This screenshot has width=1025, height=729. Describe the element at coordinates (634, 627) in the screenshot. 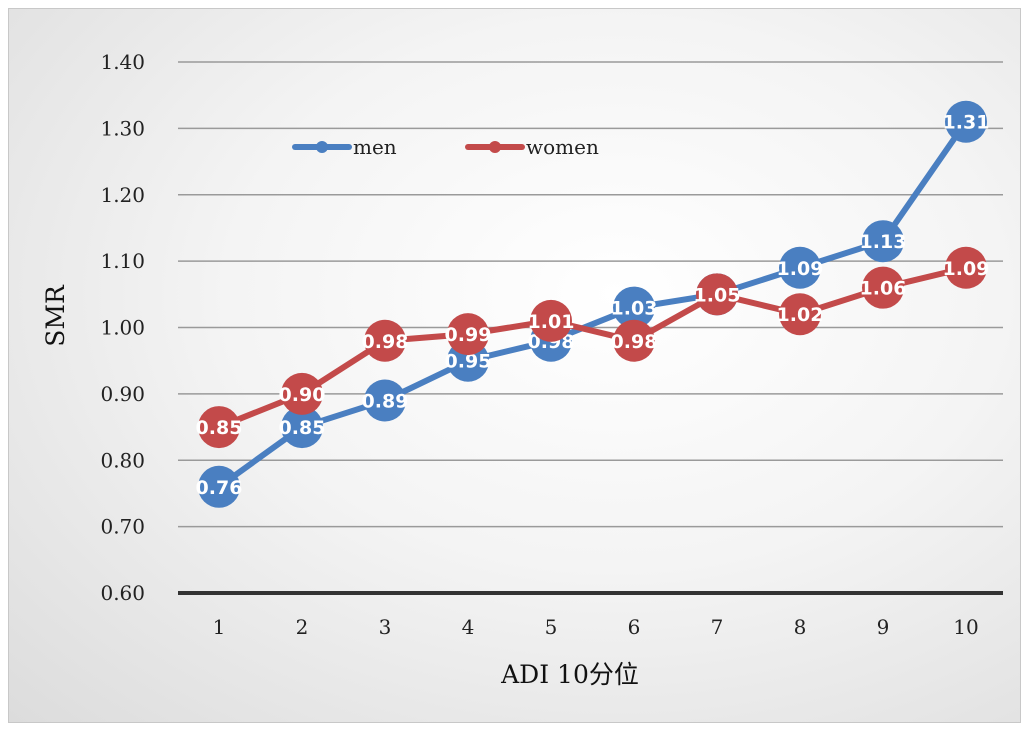

I see `x-tick-label: 6` at that location.